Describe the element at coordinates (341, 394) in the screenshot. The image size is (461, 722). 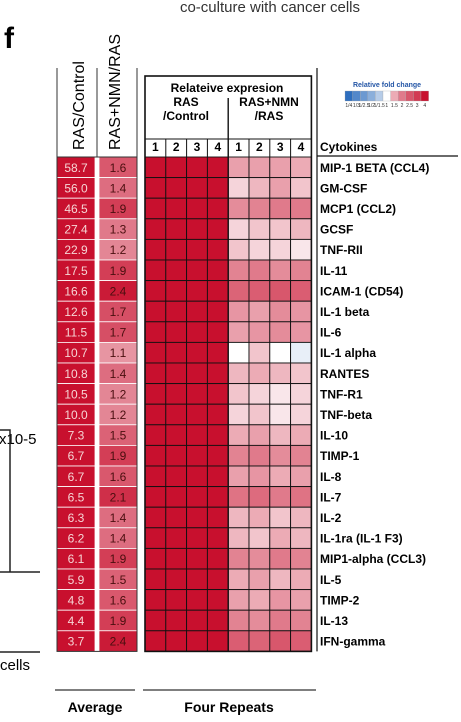
I see `cytokine-label: TNF-R1` at that location.